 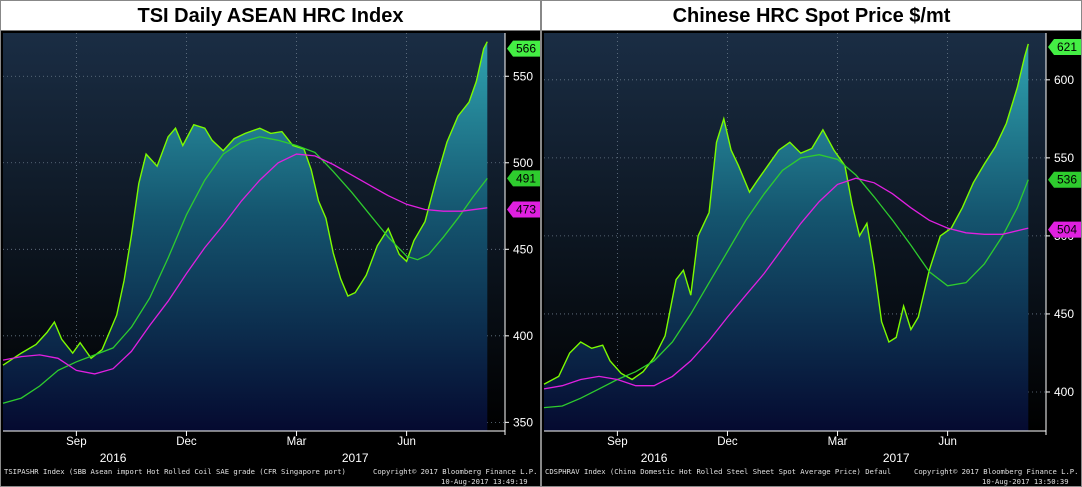 I want to click on last-value-text: 491, so click(x=526, y=178).